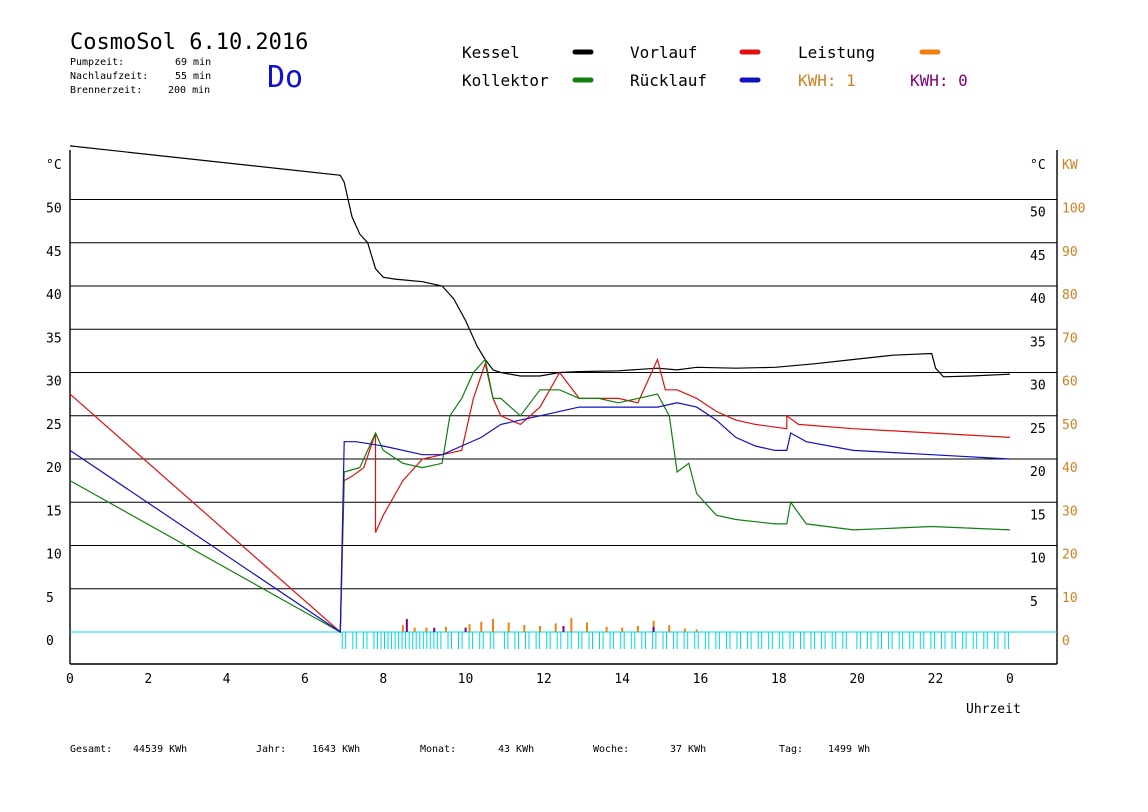 Image resolution: width=1148 pixels, height=812 pixels. Describe the element at coordinates (160, 749) in the screenshot. I see `footer-gesamt-value: 44539 KWh` at that location.